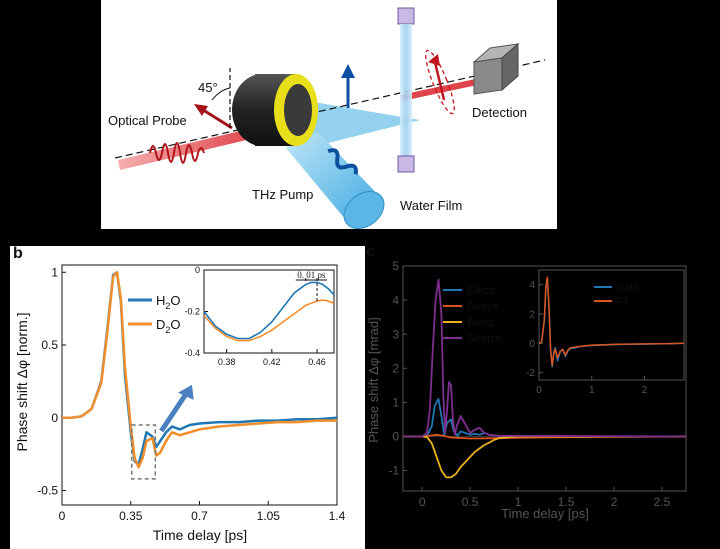 This screenshot has width=720, height=549. Describe the element at coordinates (518, 502) in the screenshot. I see `chart-c-xtick-label: 1` at that location.